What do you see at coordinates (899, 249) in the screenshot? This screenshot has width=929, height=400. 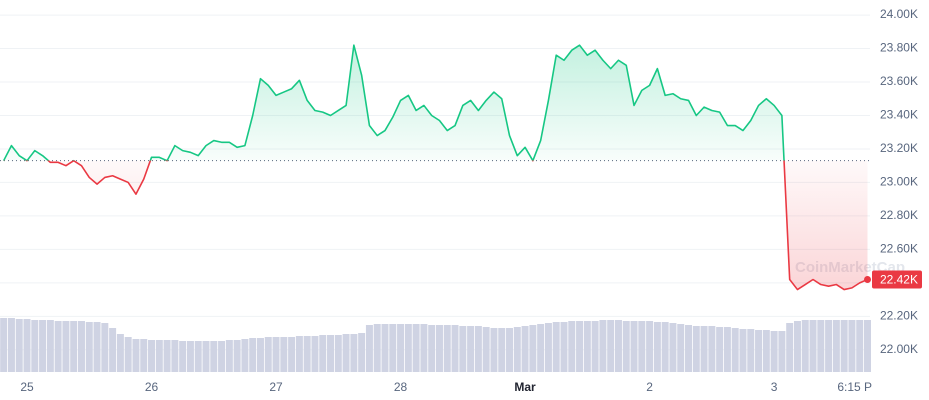 I see `y-tick-label: 22.60K` at bounding box center [899, 249].